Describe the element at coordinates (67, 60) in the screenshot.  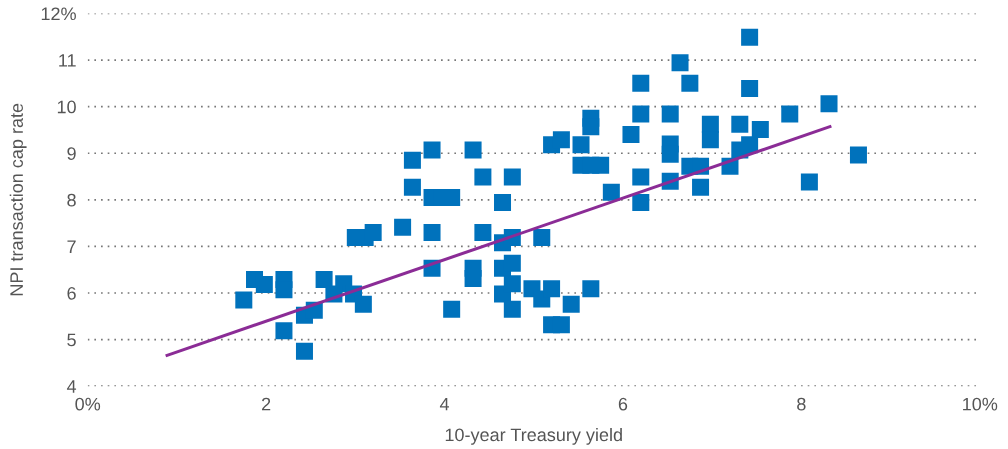
I see `y-tick-label: 11` at that location.